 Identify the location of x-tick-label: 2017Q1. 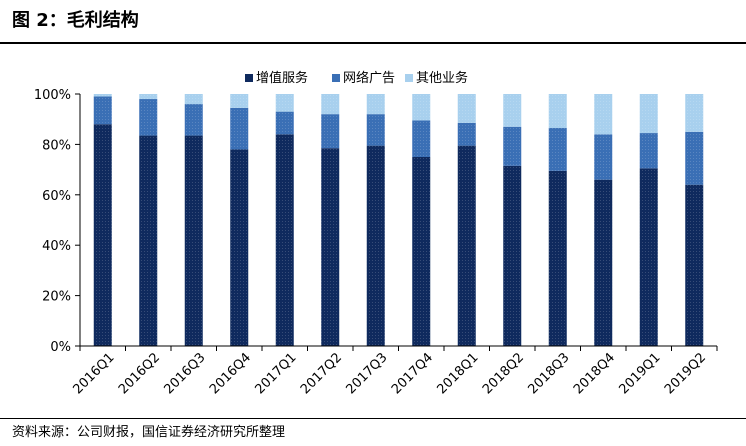
(275, 373).